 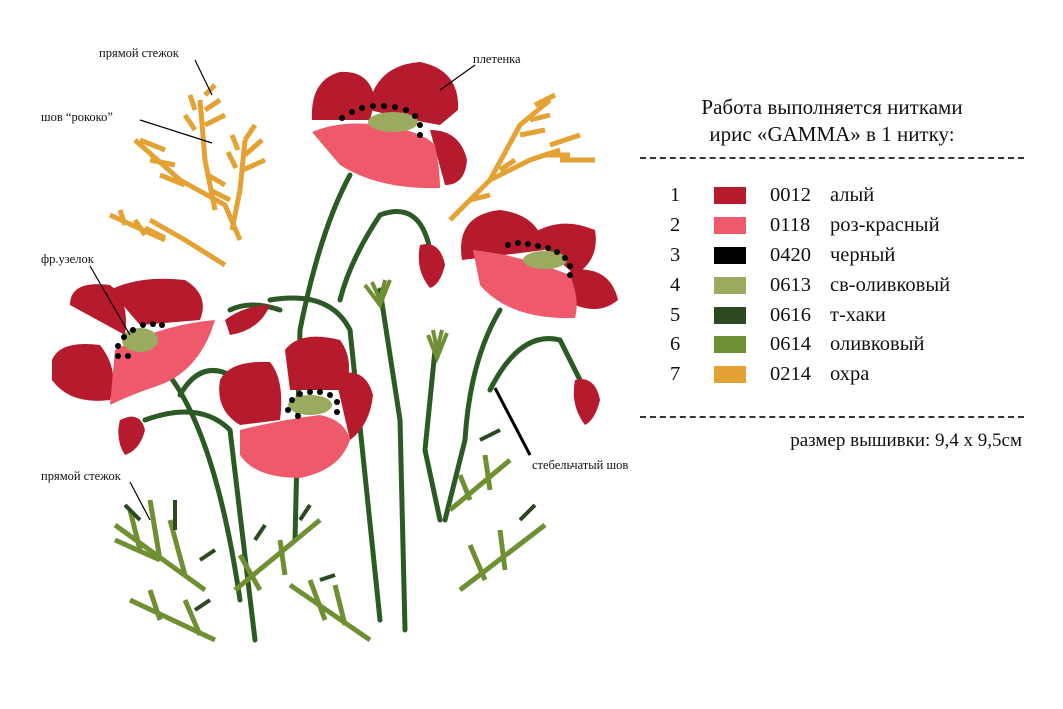 I want to click on thread-name: охра, so click(x=850, y=374).